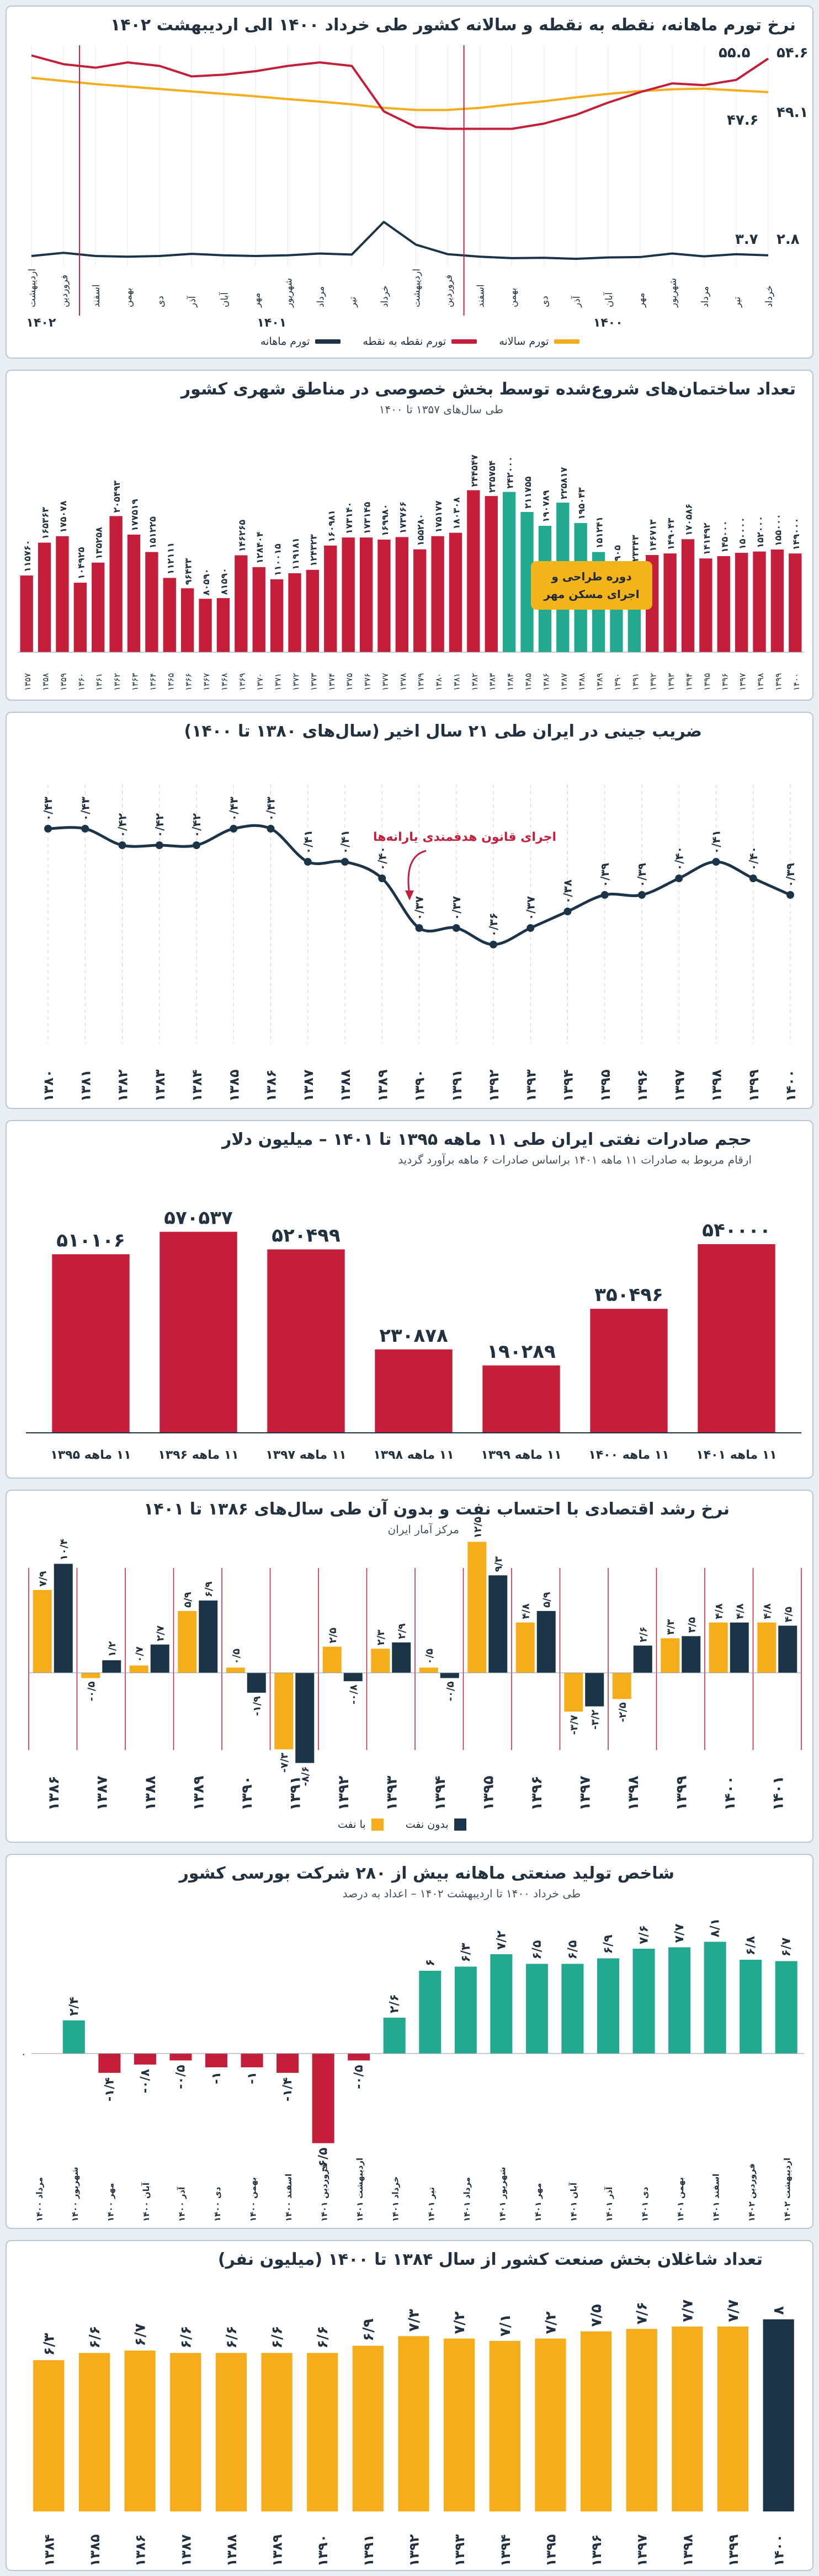 The image size is (819, 2576). What do you see at coordinates (197, 1085) in the screenshot?
I see `gini-year-label: ۱۳۸۴` at bounding box center [197, 1085].